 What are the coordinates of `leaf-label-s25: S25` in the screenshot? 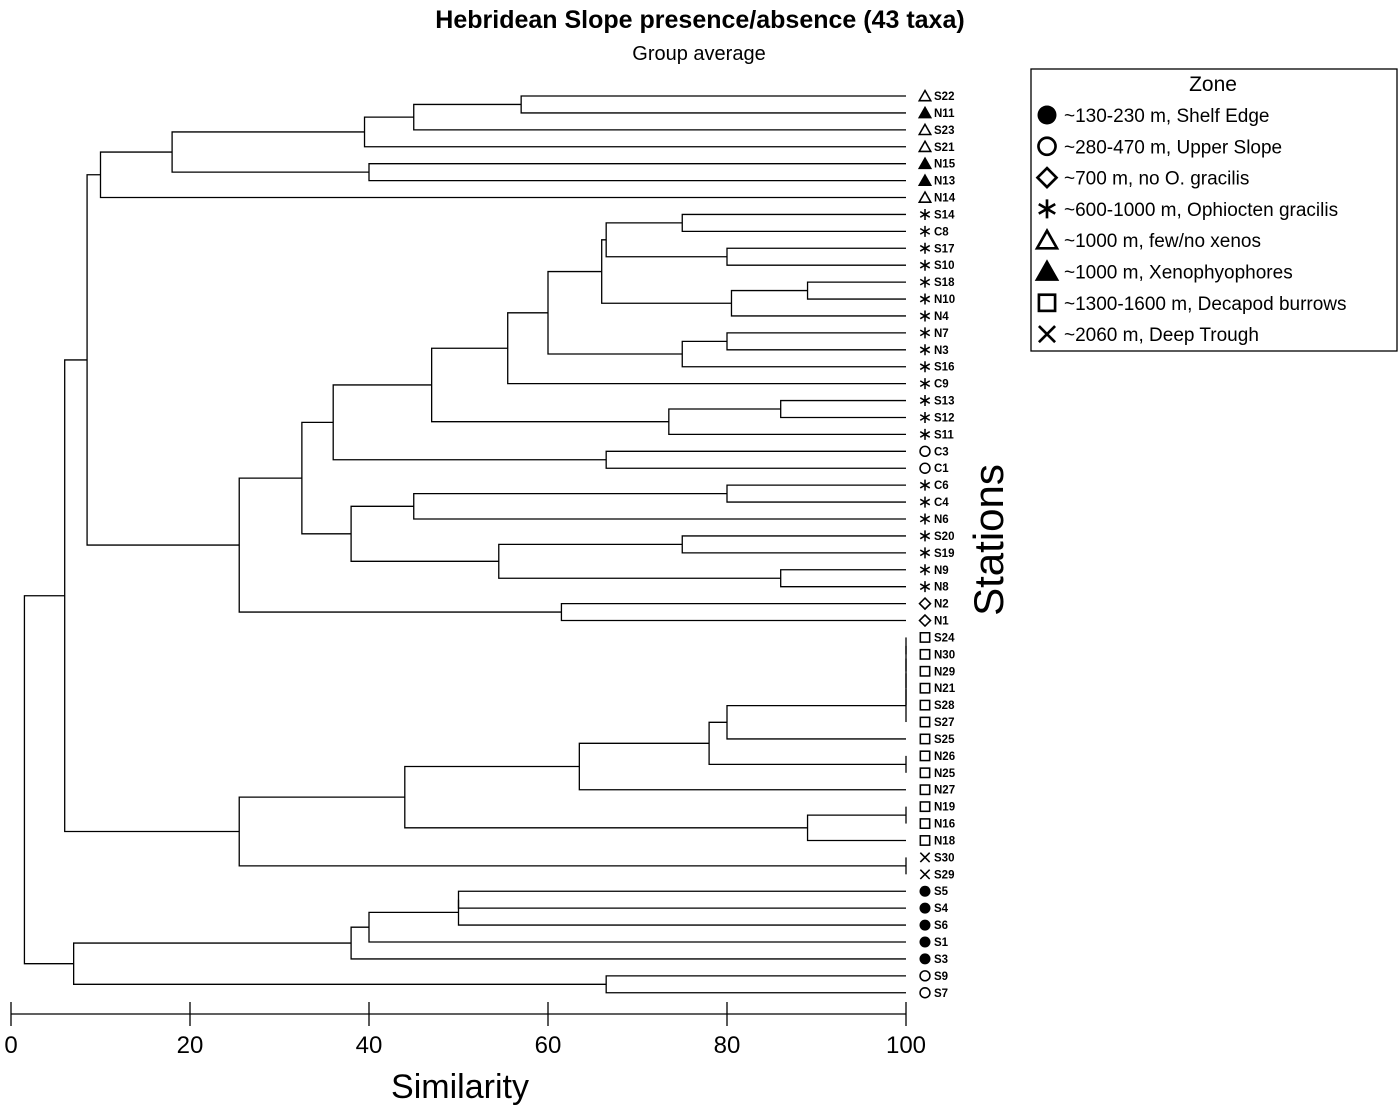 It's located at (944, 740).